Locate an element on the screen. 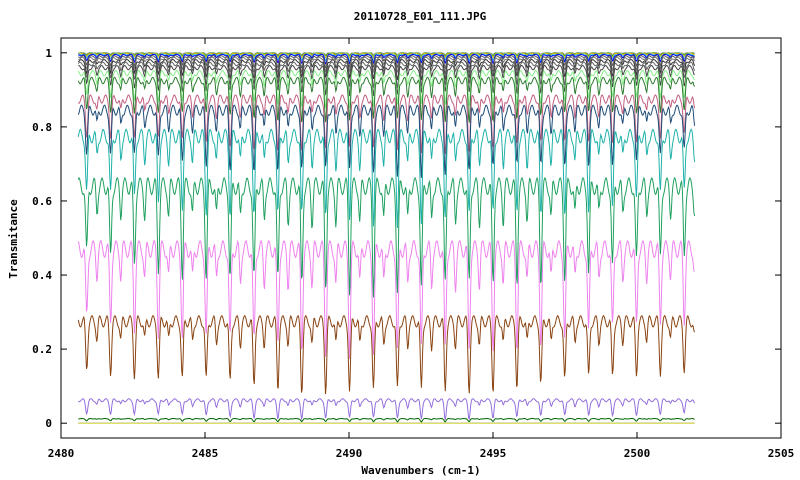  x-tick-label: 2480 is located at coordinates (61, 453).